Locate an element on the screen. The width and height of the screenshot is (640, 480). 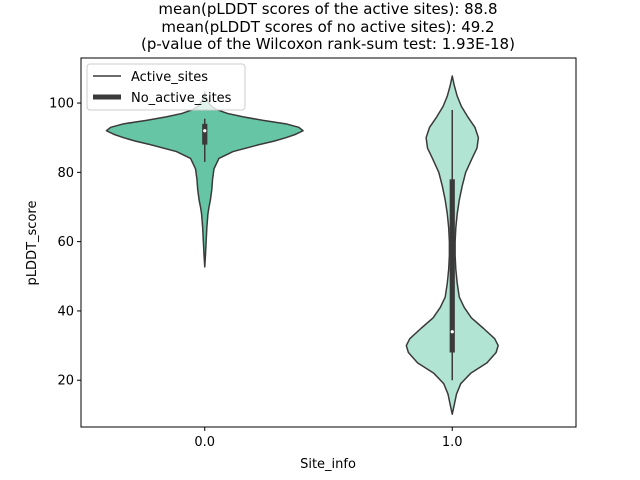
y-tick-label: 40 is located at coordinates (65, 311).